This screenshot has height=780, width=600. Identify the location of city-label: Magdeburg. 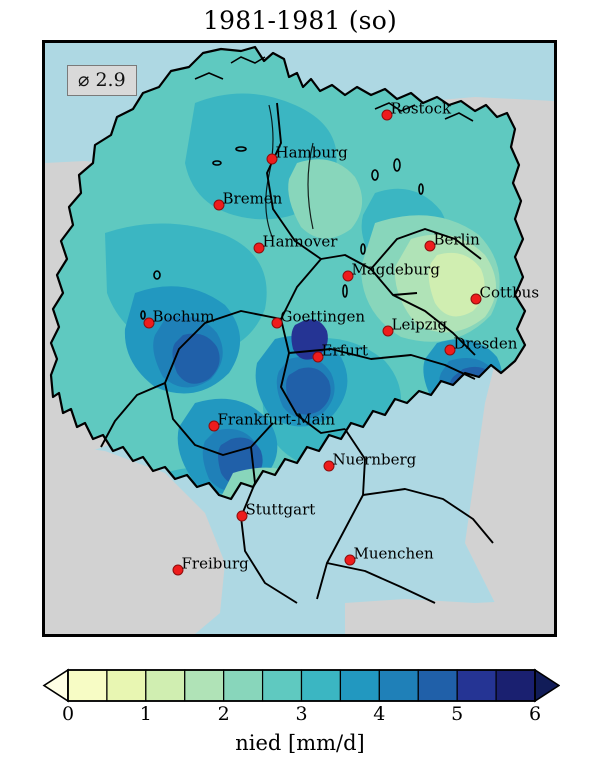
(395, 269).